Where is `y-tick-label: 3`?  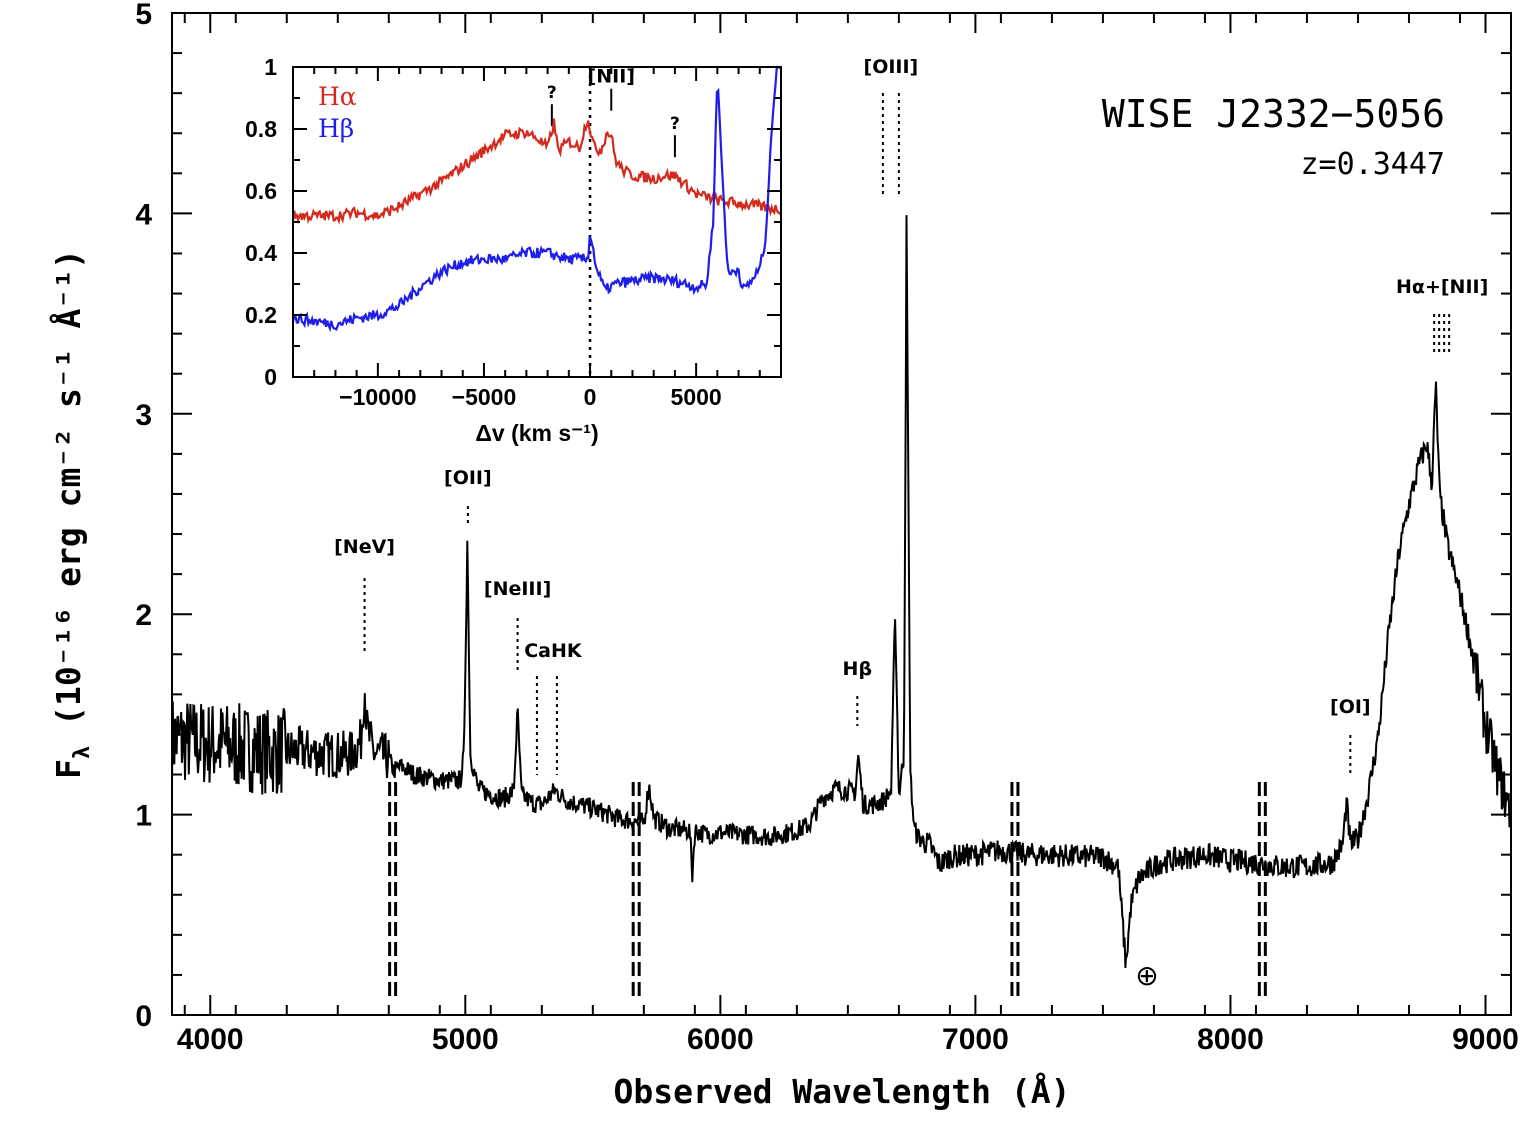
y-tick-label: 3 is located at coordinates (143, 415).